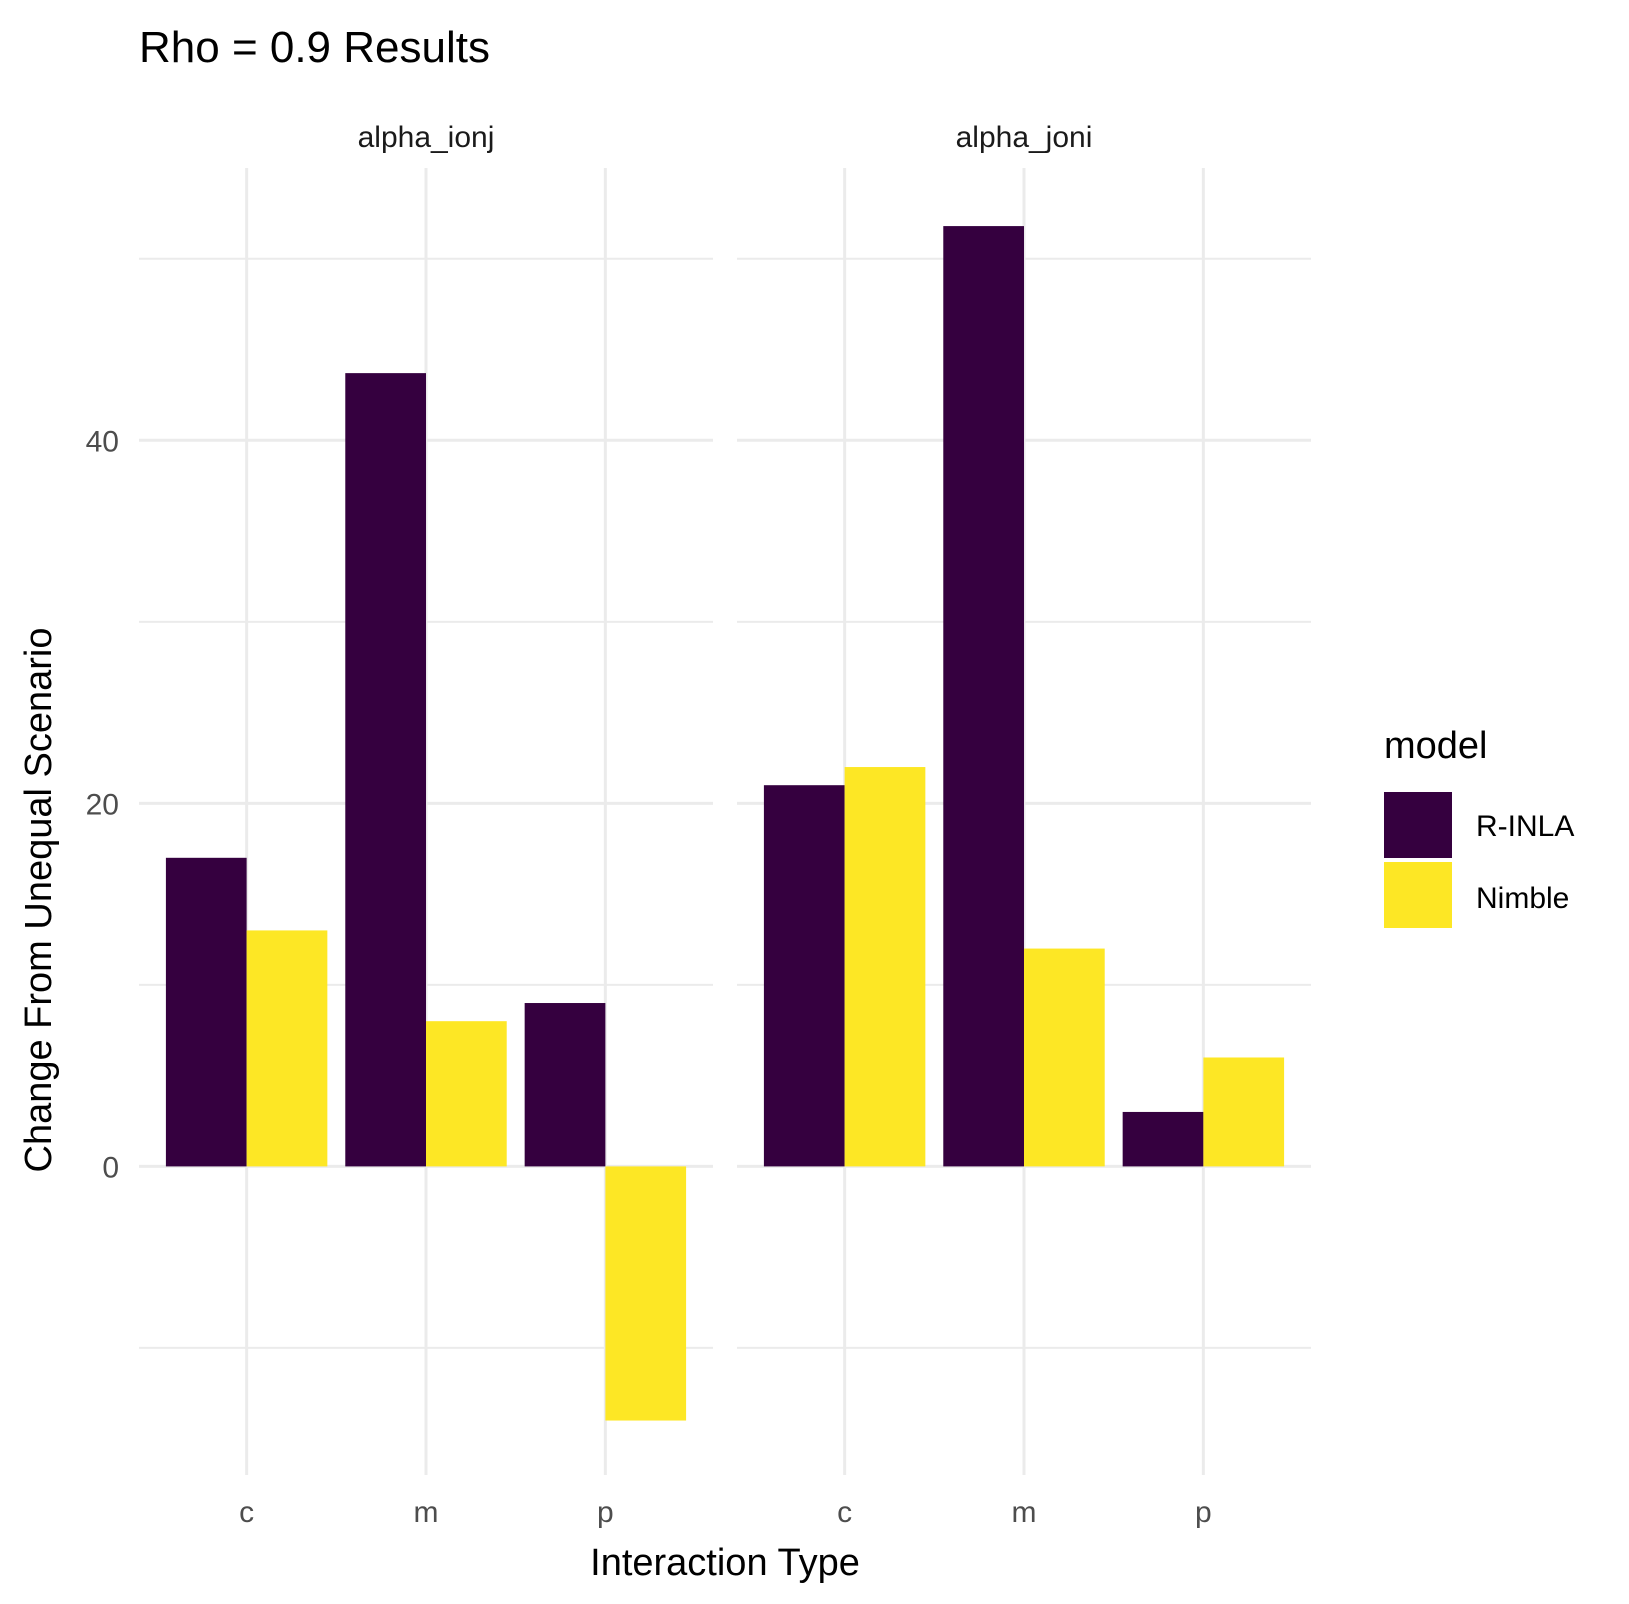 This screenshot has height=1604, width=1629. Describe the element at coordinates (1522, 898) in the screenshot. I see `legend-label-nimble: Nimble` at that location.